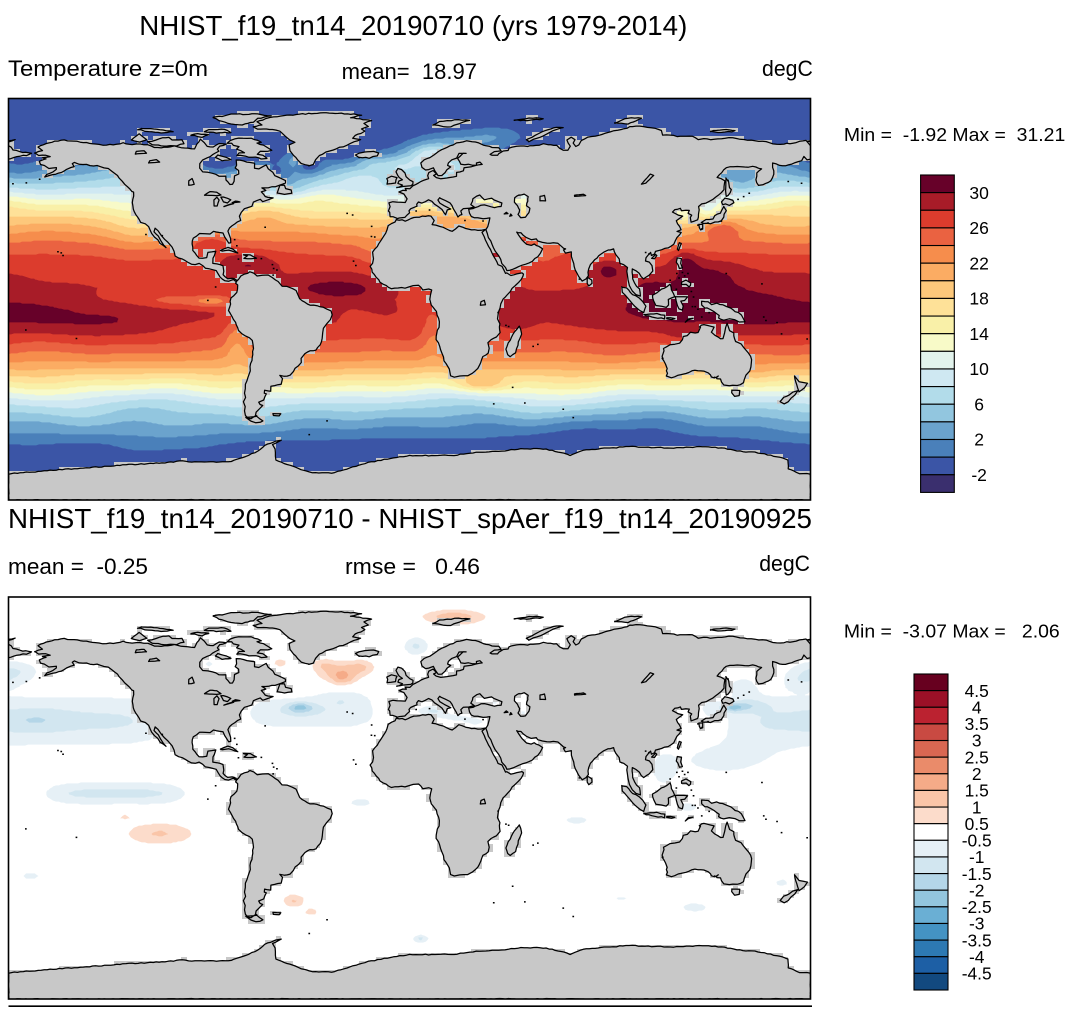  Describe the element at coordinates (978, 299) in the screenshot. I see `svg-text: 18` at that location.